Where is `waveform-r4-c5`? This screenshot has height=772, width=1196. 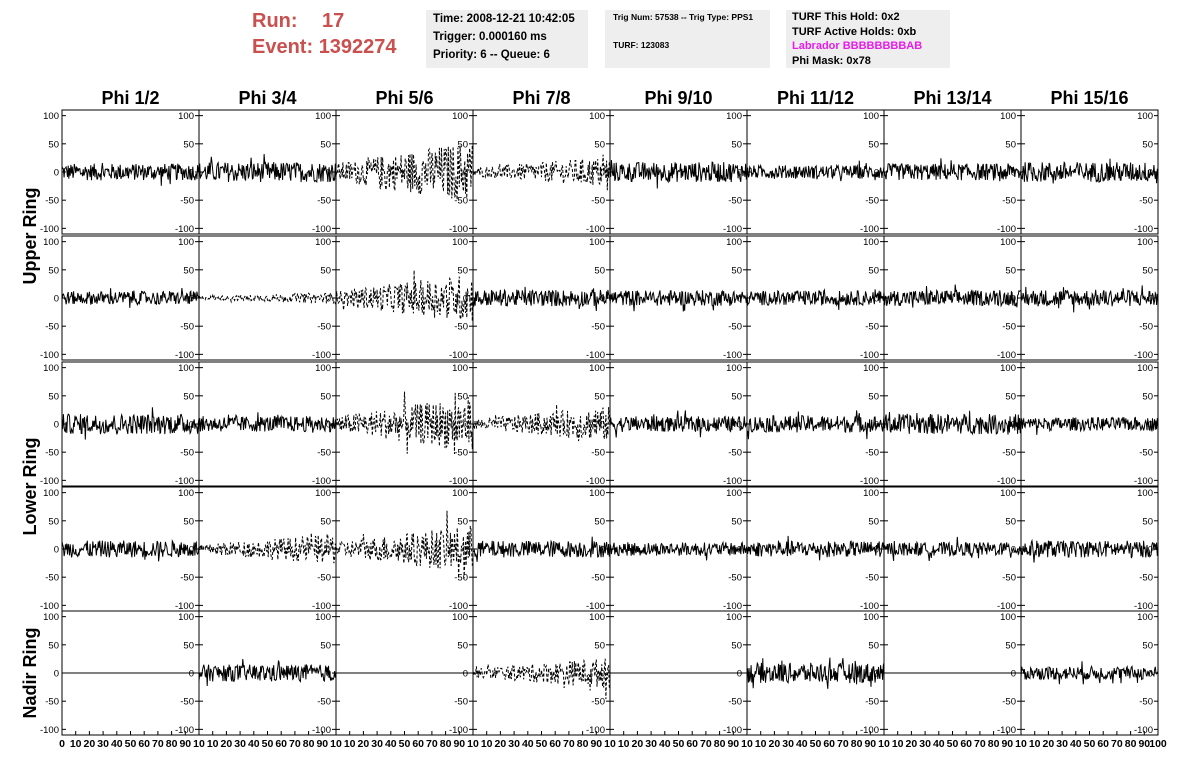 waveform-r4-c5 is located at coordinates (678, 550).